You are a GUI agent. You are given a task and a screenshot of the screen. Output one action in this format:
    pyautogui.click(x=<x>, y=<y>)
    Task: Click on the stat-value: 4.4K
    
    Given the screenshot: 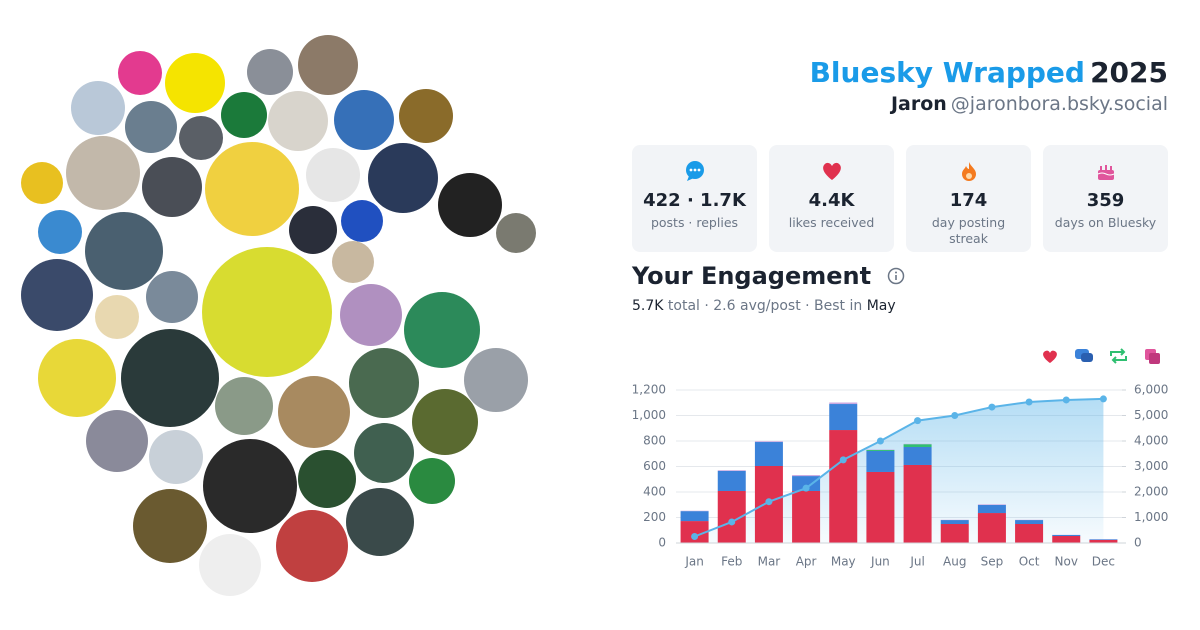 What is the action you would take?
    pyautogui.click(x=831, y=200)
    